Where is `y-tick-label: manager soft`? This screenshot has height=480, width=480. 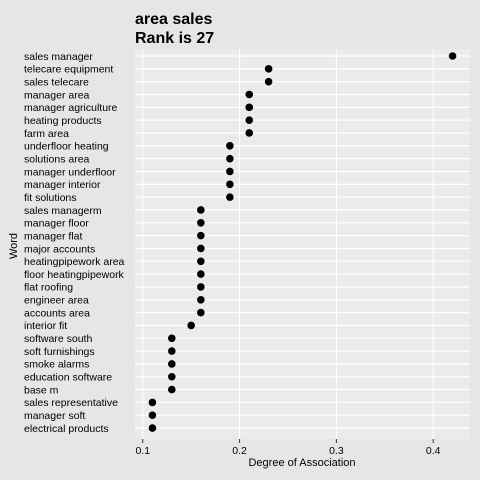 y-tick-label: manager soft is located at coordinates (54, 416).